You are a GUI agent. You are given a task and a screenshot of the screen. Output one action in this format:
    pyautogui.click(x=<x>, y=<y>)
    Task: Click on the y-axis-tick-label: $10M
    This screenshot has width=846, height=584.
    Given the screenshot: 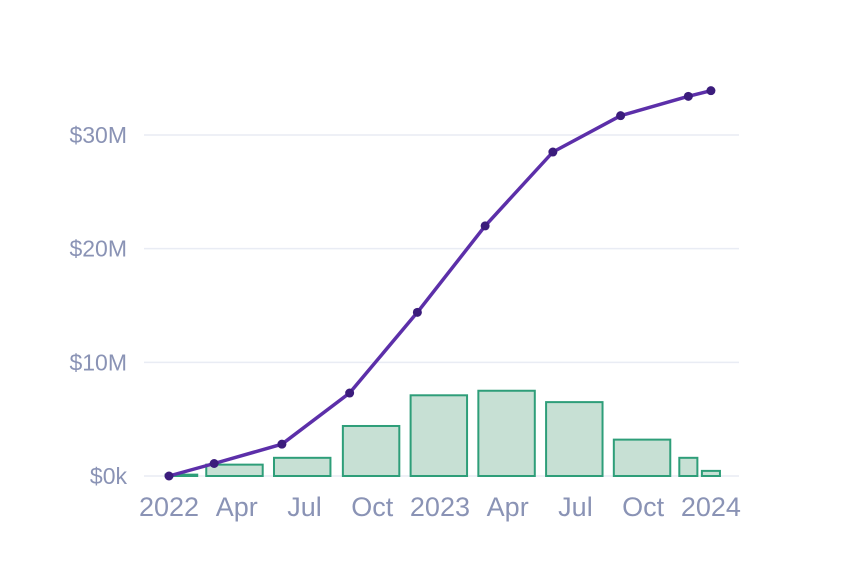 What is the action you would take?
    pyautogui.click(x=98, y=362)
    